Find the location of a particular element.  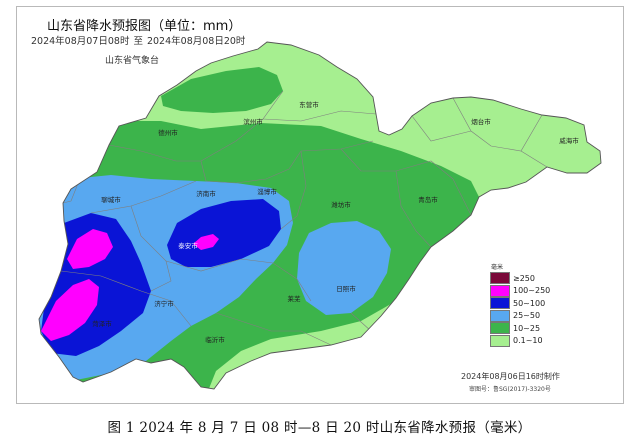

city-label: 日照市 is located at coordinates (346, 289).